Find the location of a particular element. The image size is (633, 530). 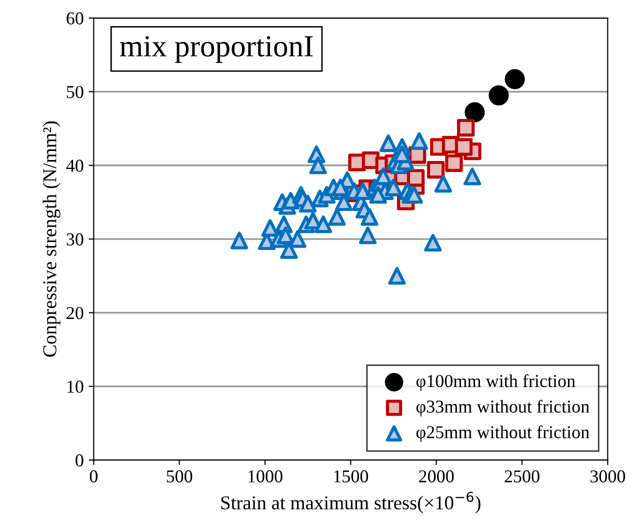

y-tick-label: 50 is located at coordinates (75, 92).